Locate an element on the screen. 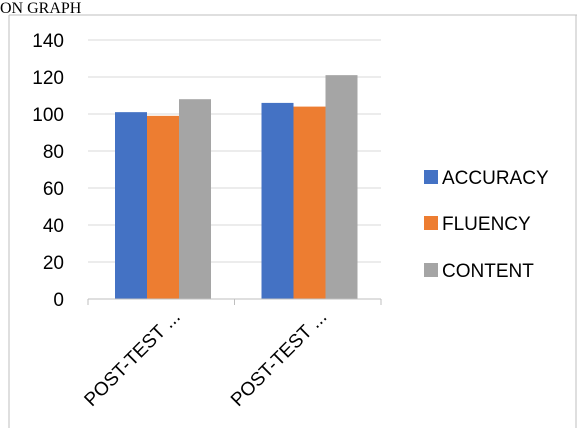 This screenshot has height=428, width=577. y-tick-label: 140 is located at coordinates (48, 41).